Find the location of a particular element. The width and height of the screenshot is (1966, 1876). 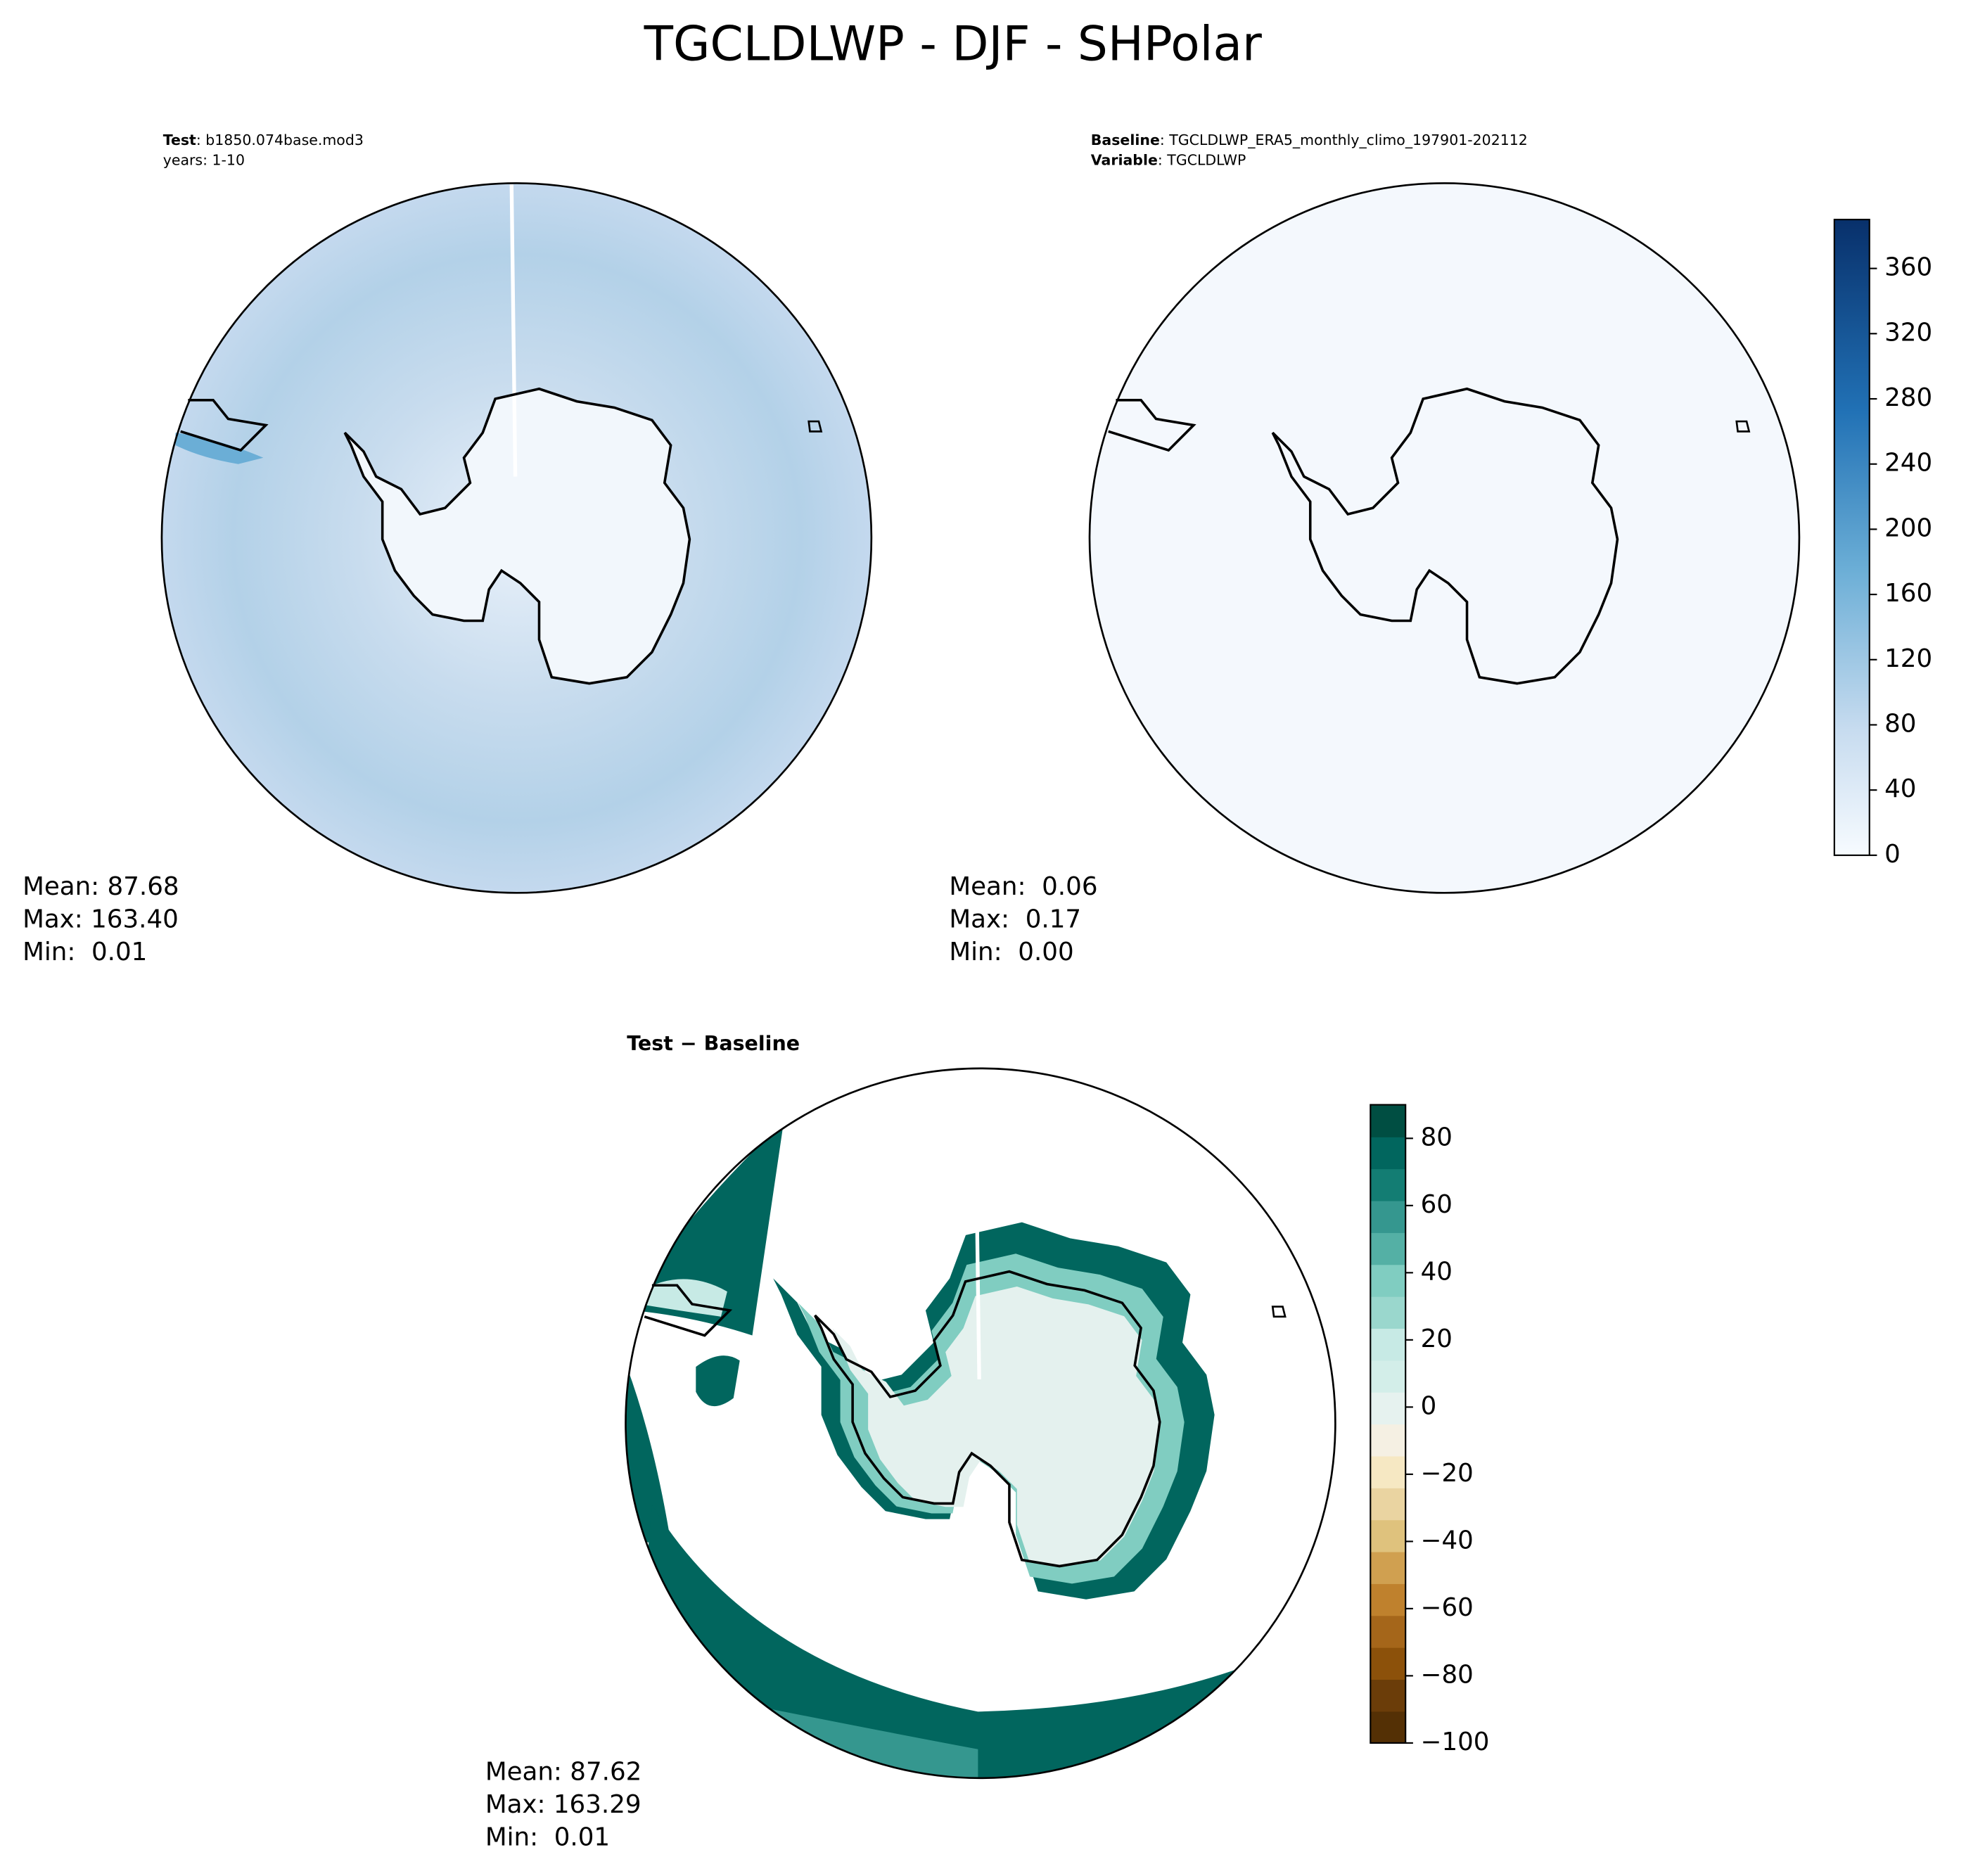

header-key: Test − Baseline is located at coordinates (713, 1043).